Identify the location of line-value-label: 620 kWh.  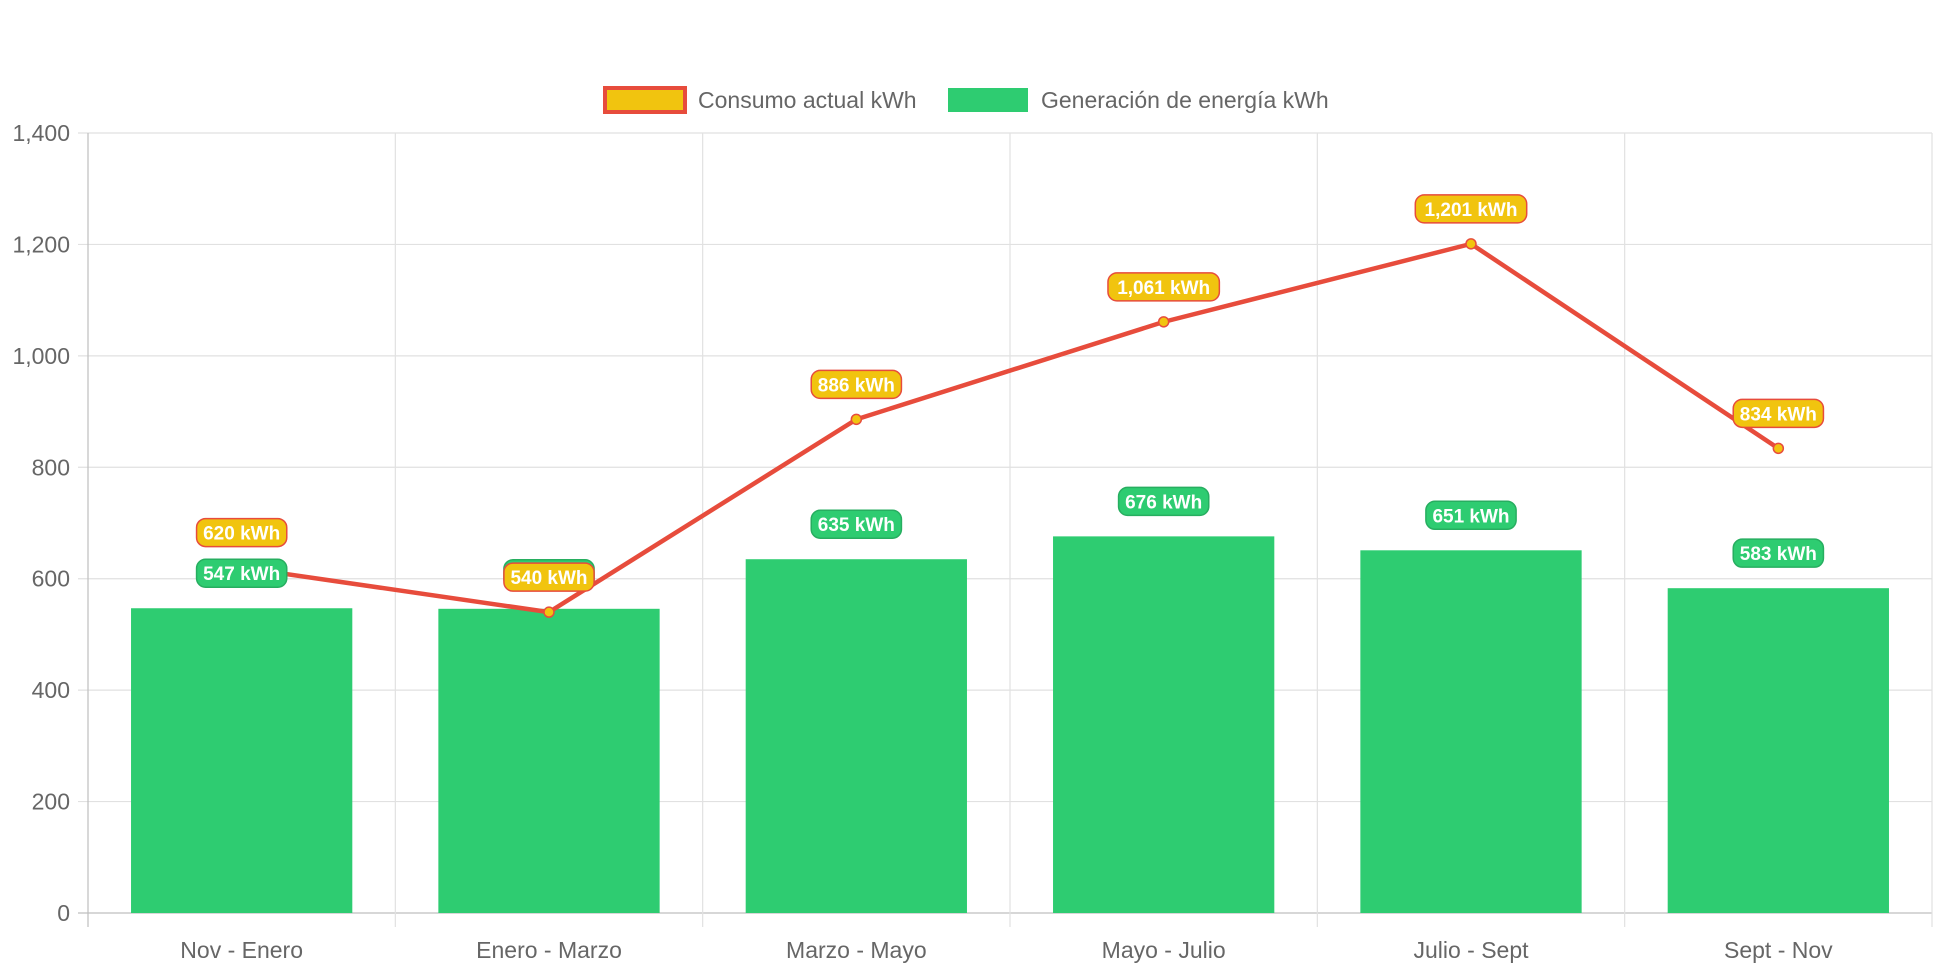
(241, 532).